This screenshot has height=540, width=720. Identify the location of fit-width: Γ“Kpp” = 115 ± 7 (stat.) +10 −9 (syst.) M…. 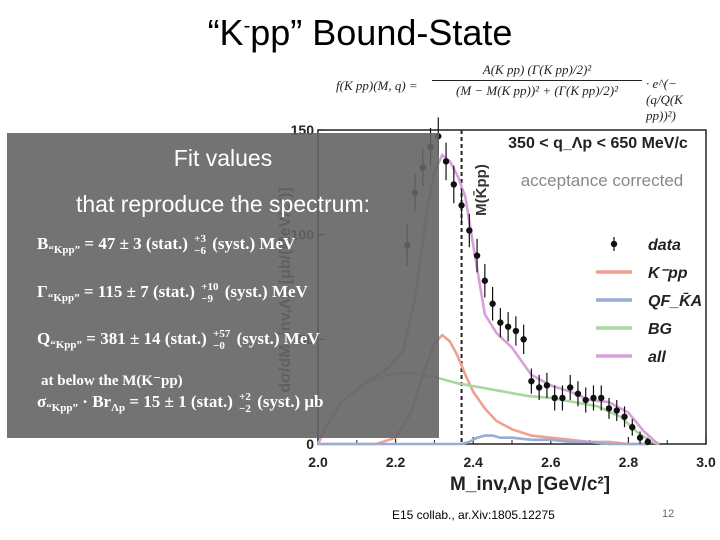
(172, 293).